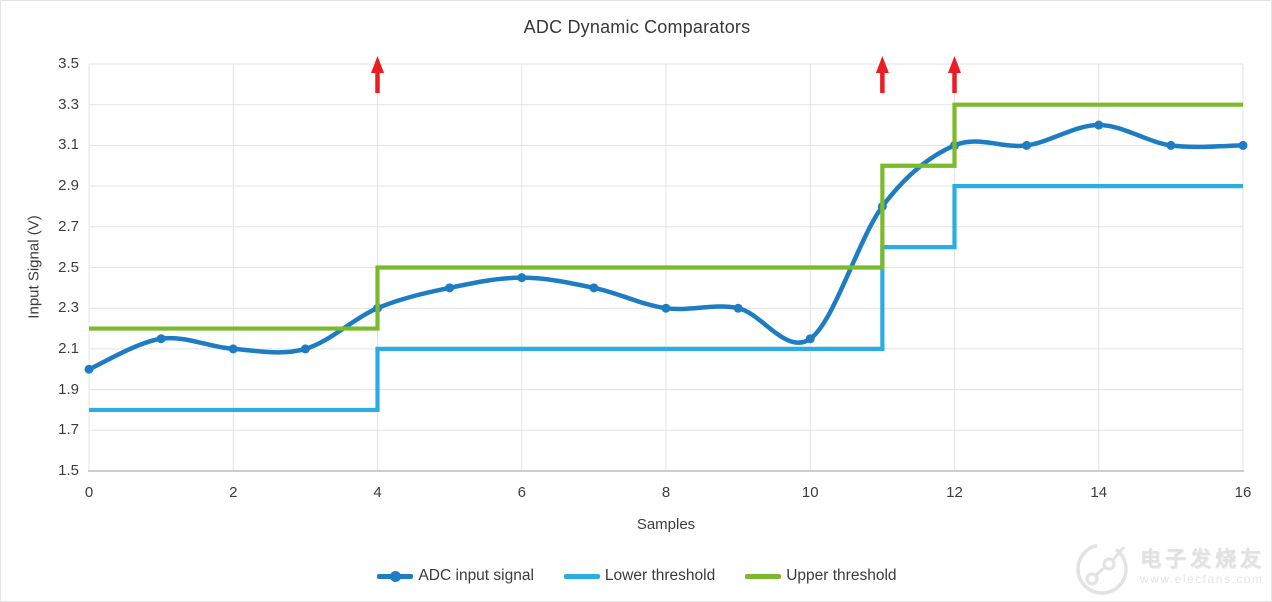 The image size is (1272, 602). What do you see at coordinates (68, 63) in the screenshot?
I see `y-tick-label: 3.5` at bounding box center [68, 63].